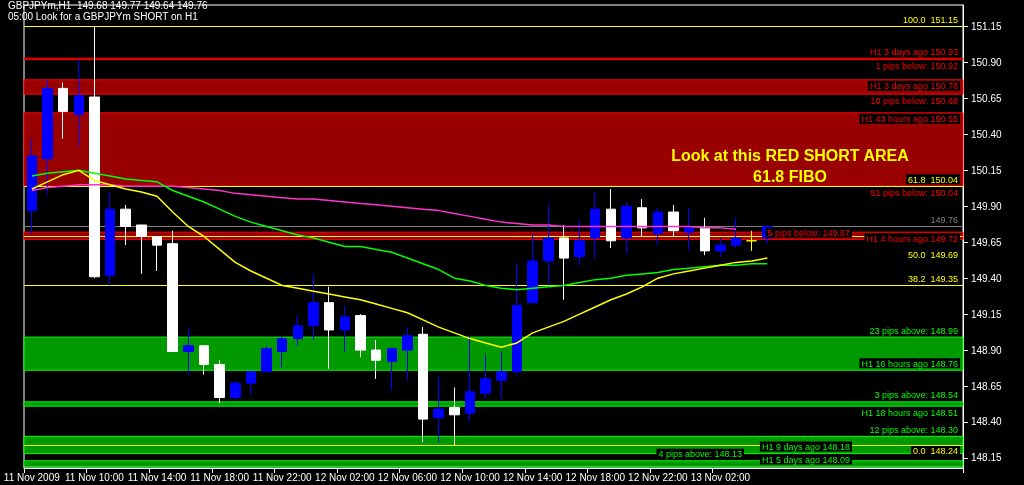 The width and height of the screenshot is (1024, 485). What do you see at coordinates (944, 219) in the screenshot?
I see `ref-line-label: 149.76` at bounding box center [944, 219].